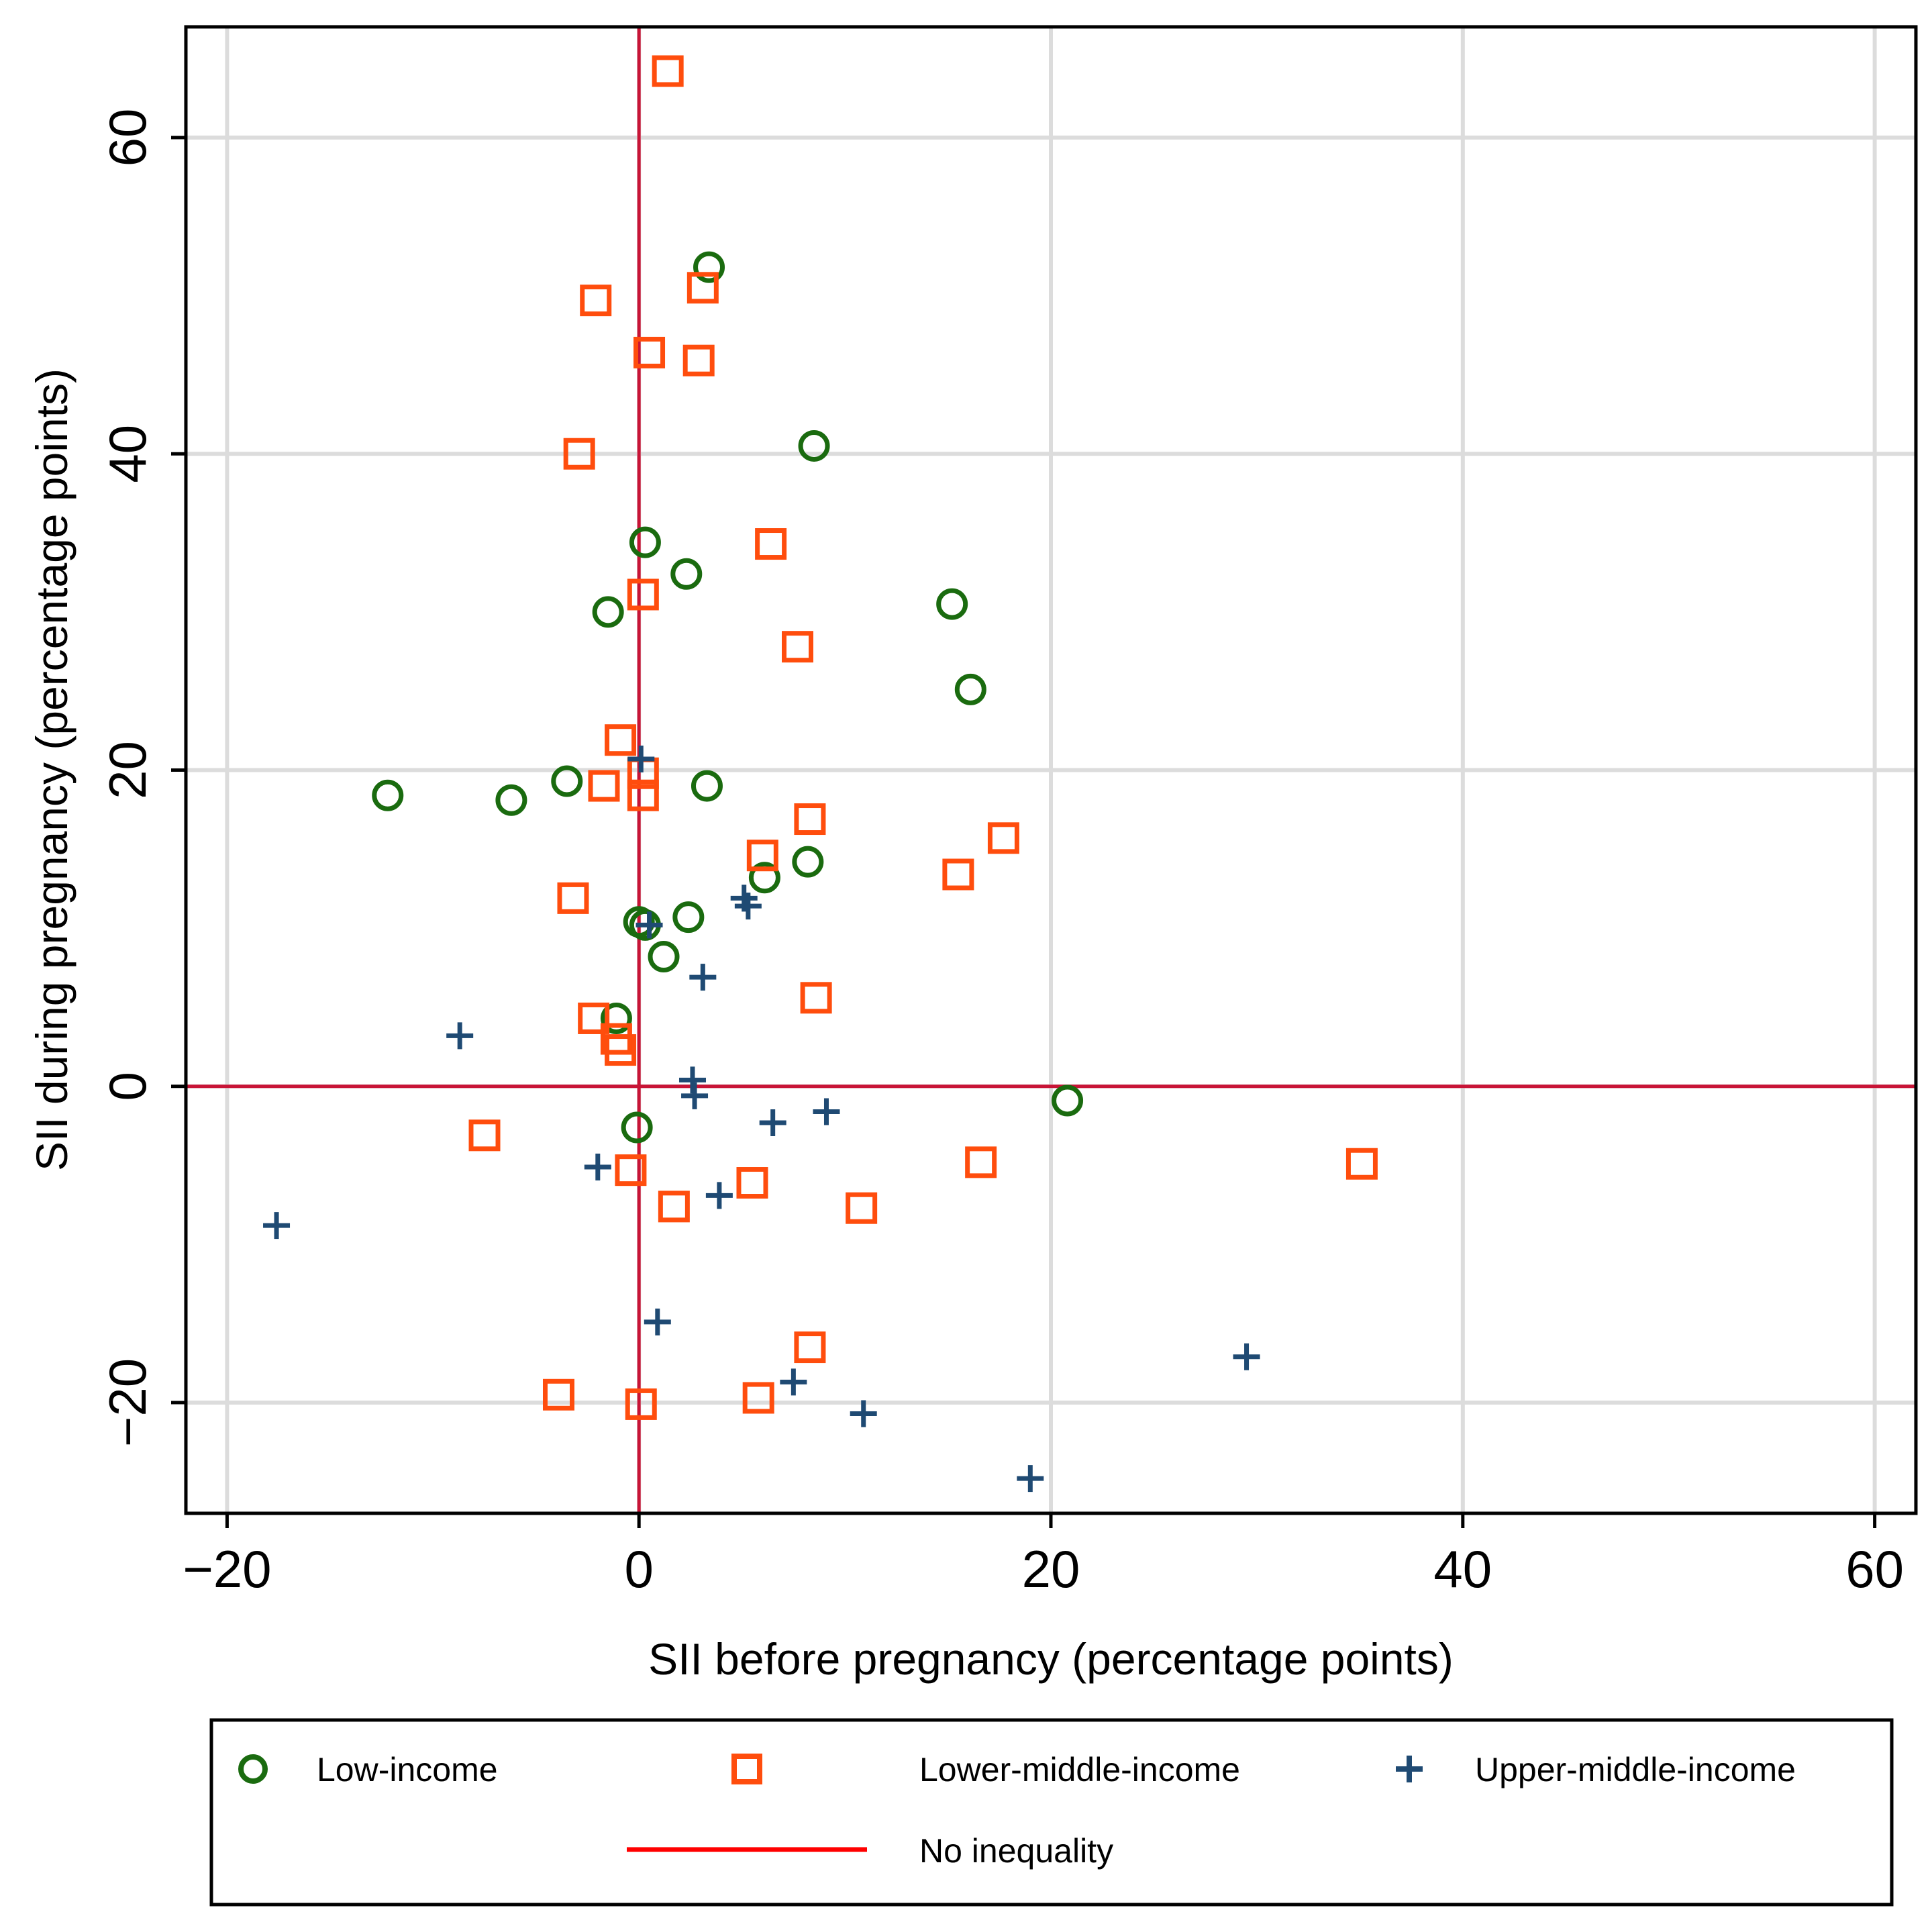 This screenshot has width=1932, height=1920. What do you see at coordinates (1016, 1851) in the screenshot?
I see `legend-no-inequality-label: No inequality` at bounding box center [1016, 1851].